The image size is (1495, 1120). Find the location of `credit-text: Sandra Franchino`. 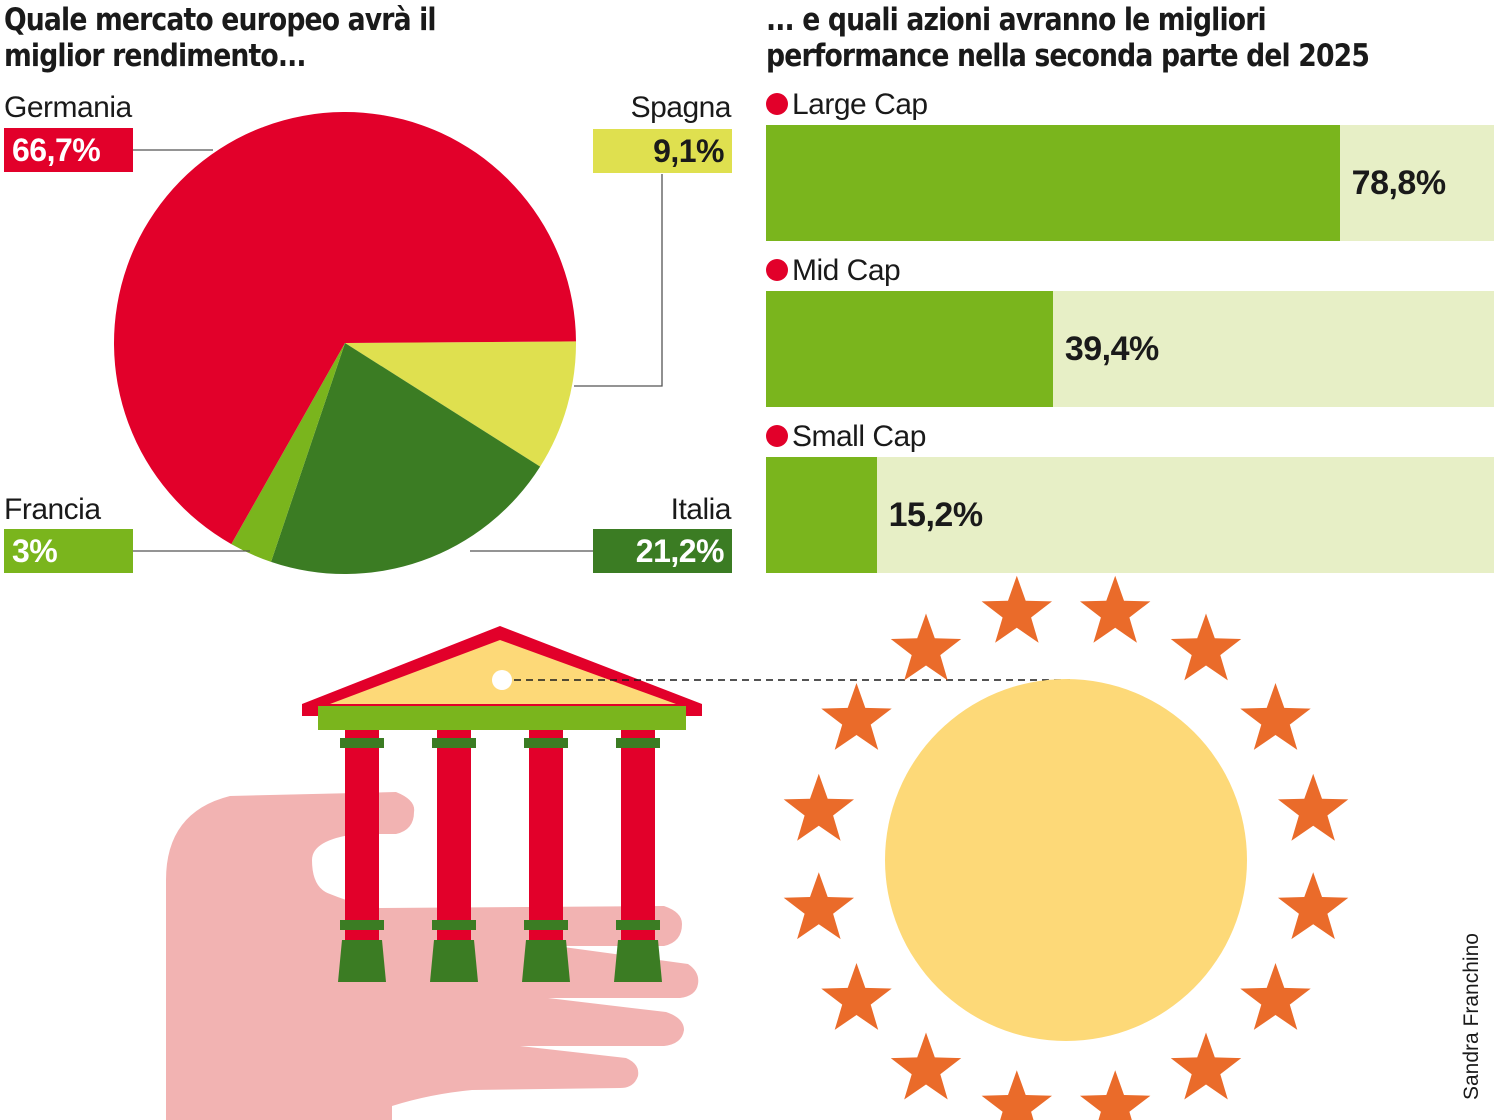

credit-text: Sandra Franchino is located at coordinates (1471, 1016).